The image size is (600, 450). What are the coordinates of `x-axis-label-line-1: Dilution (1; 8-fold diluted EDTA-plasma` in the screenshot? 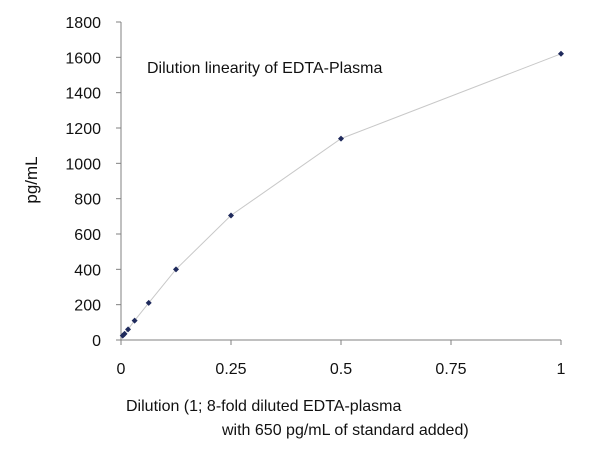 It's located at (264, 406).